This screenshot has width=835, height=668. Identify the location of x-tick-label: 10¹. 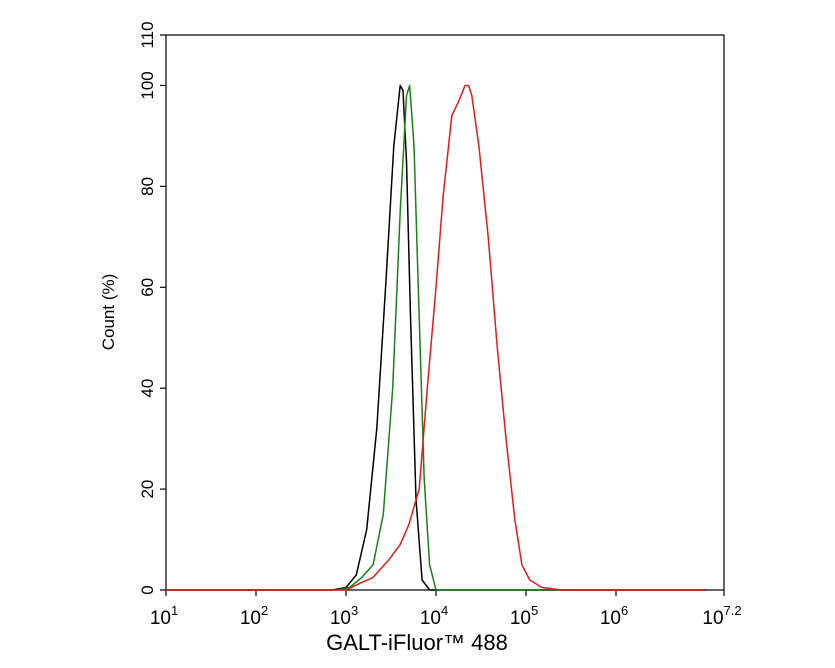
(164, 616).